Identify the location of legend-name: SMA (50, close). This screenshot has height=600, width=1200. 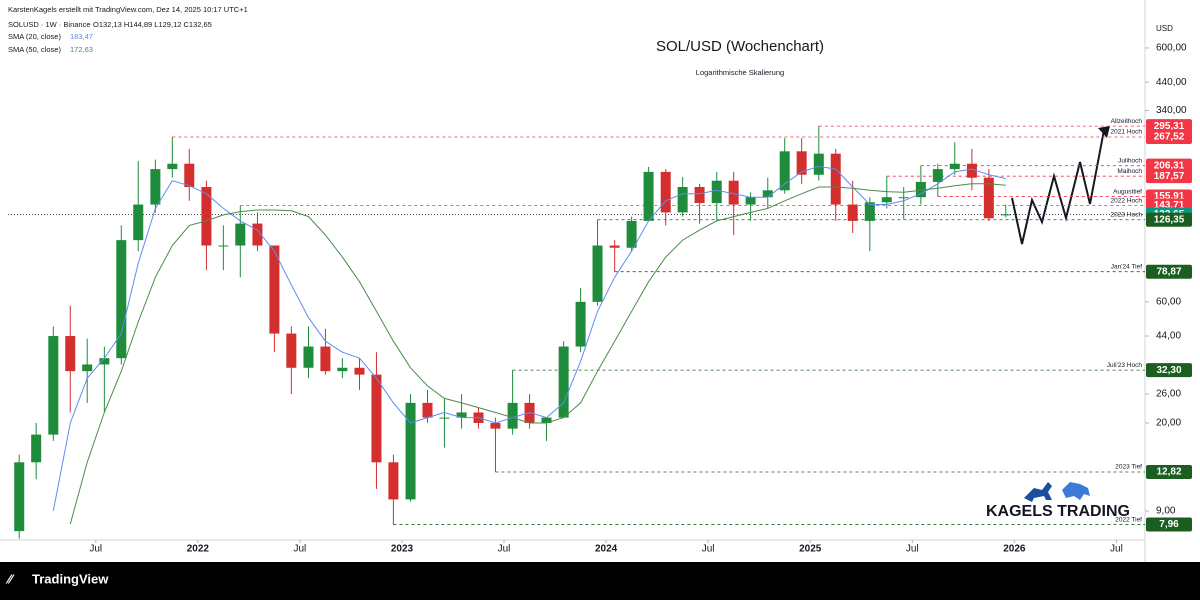
(34, 49).